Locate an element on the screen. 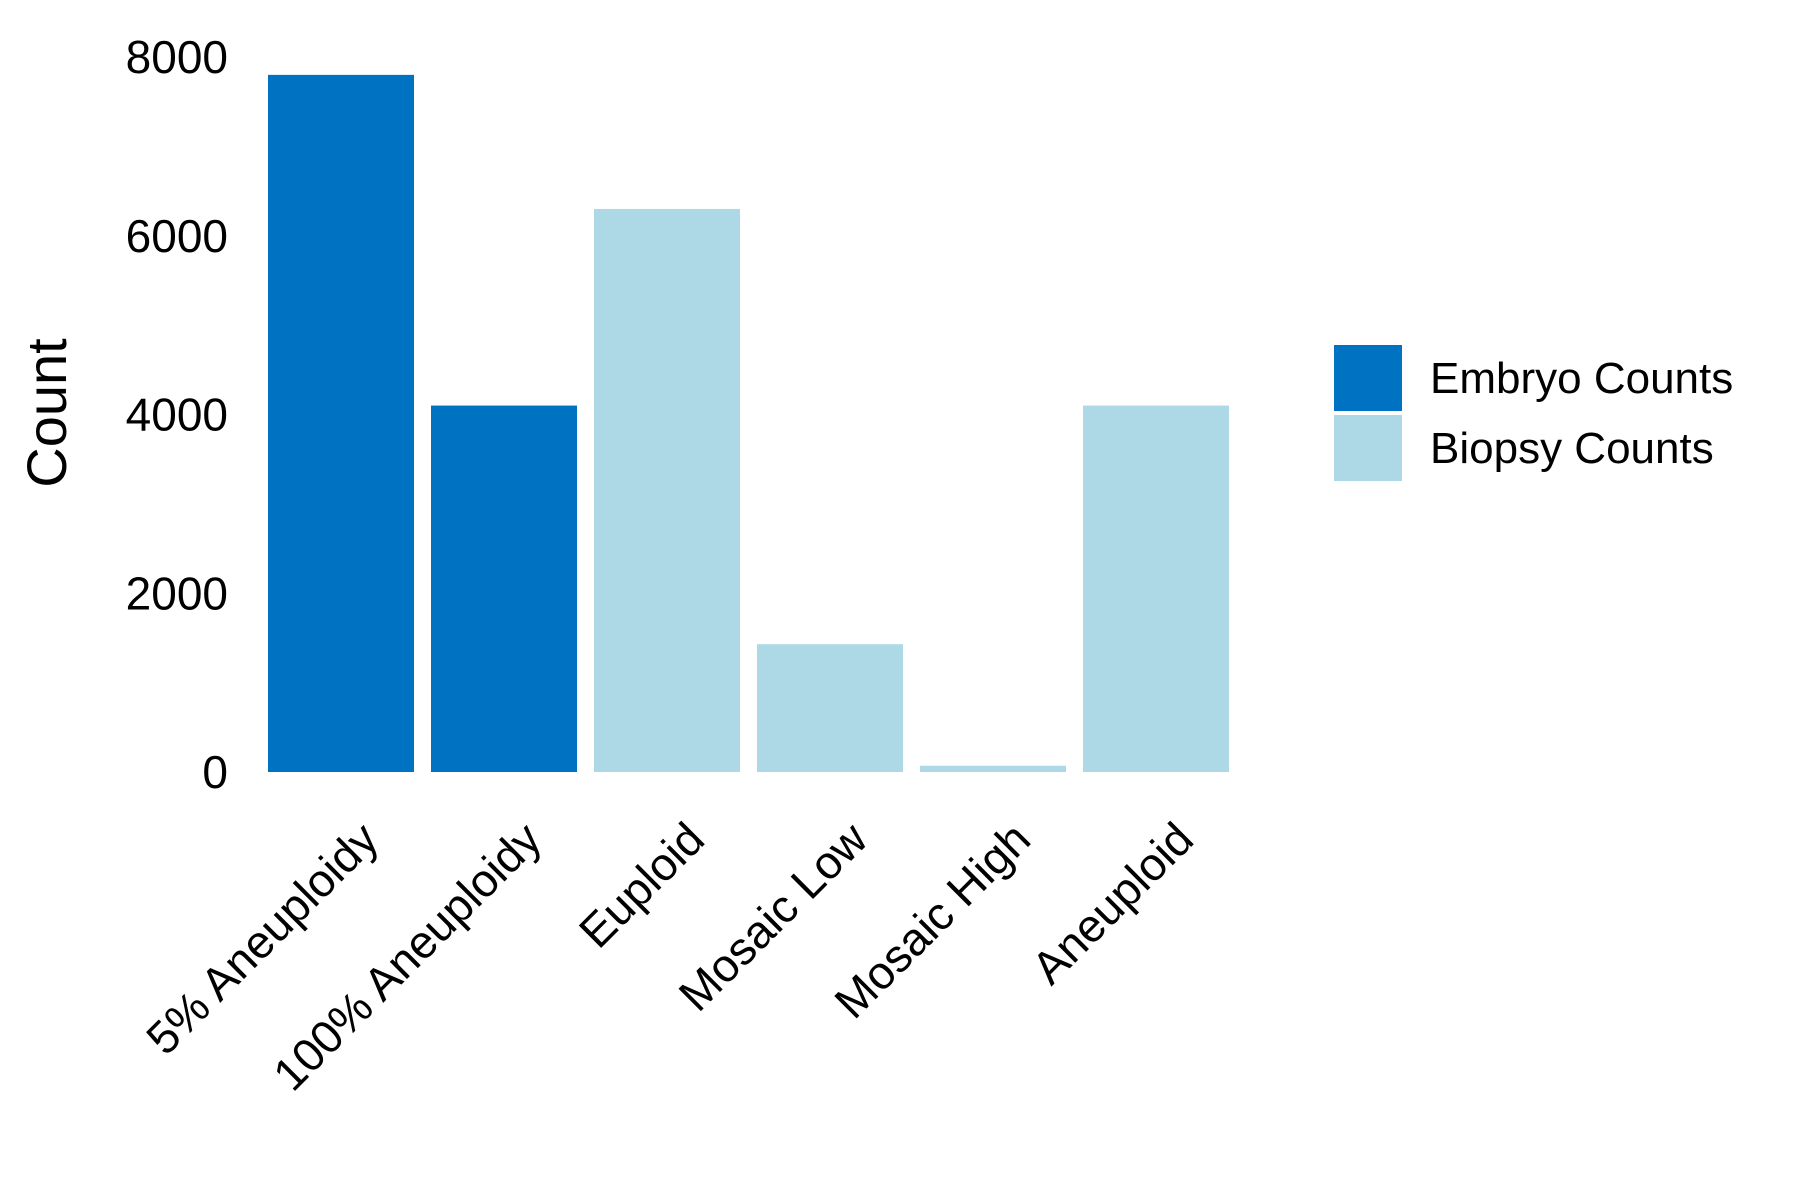 Image resolution: width=1800 pixels, height=1200 pixels. y-tick-label: 6000 is located at coordinates (177, 236).